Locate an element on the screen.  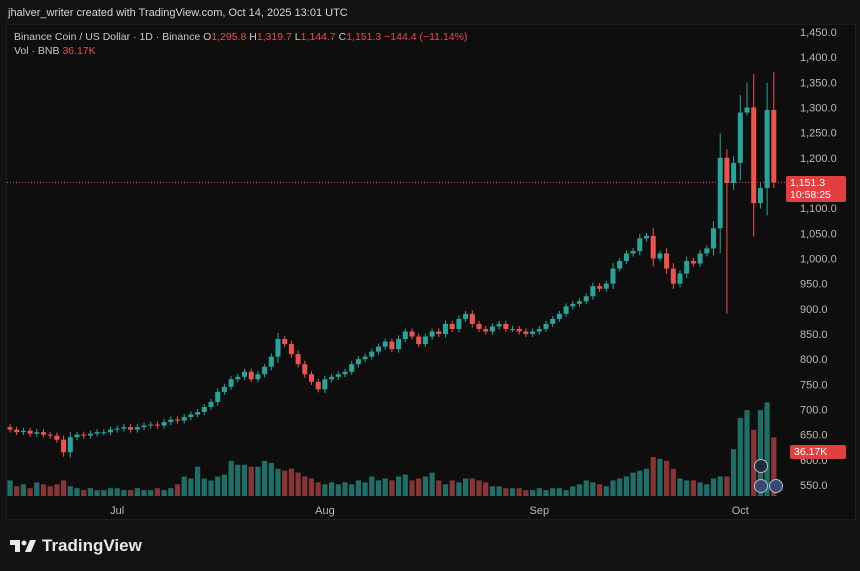
tradingview-logo: TradingView is located at coordinates (76, 546).